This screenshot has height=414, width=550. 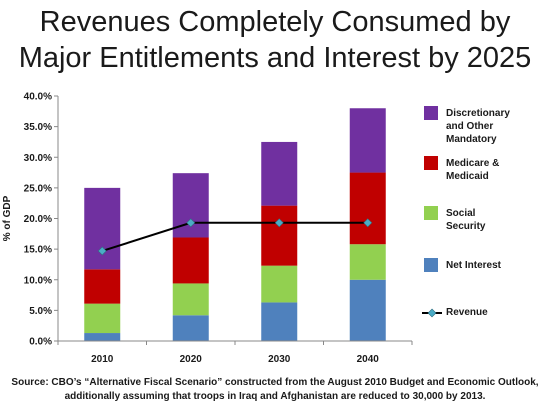 I want to click on bar-social-security-2020, so click(x=190, y=299).